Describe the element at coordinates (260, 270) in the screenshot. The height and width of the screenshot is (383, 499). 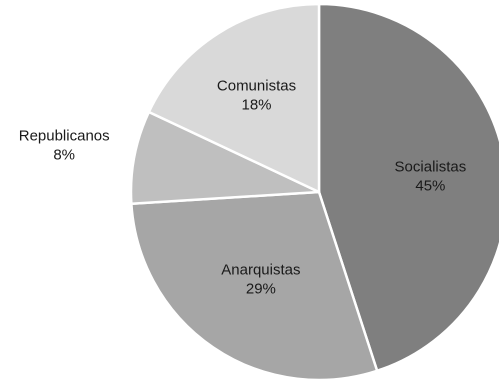
I see `slice-name-label-anarquistas: Anarquistas` at that location.